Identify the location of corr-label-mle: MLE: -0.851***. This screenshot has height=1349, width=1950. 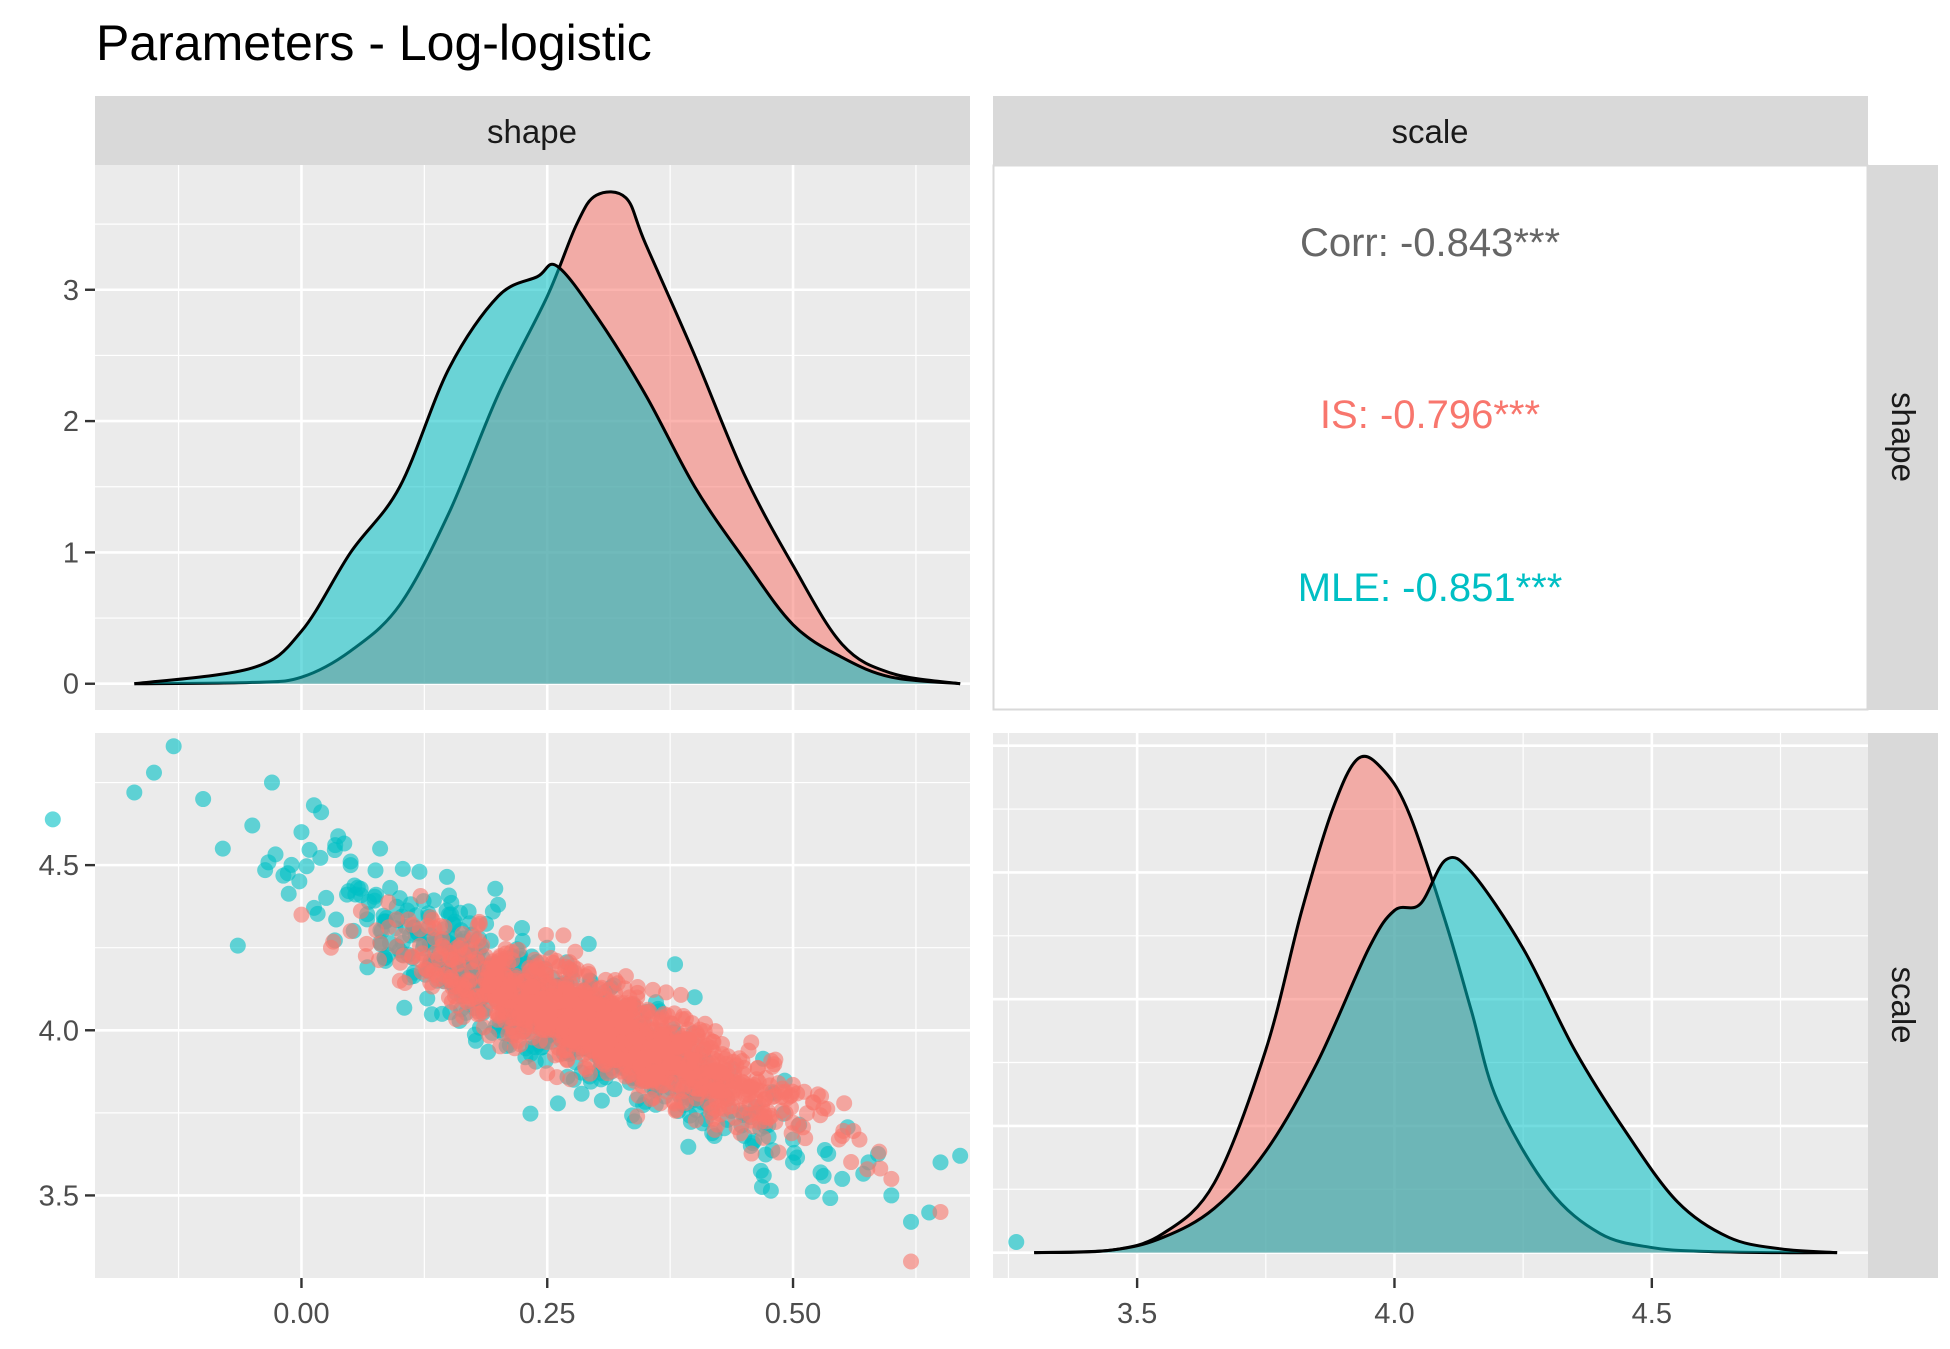
(1430, 588).